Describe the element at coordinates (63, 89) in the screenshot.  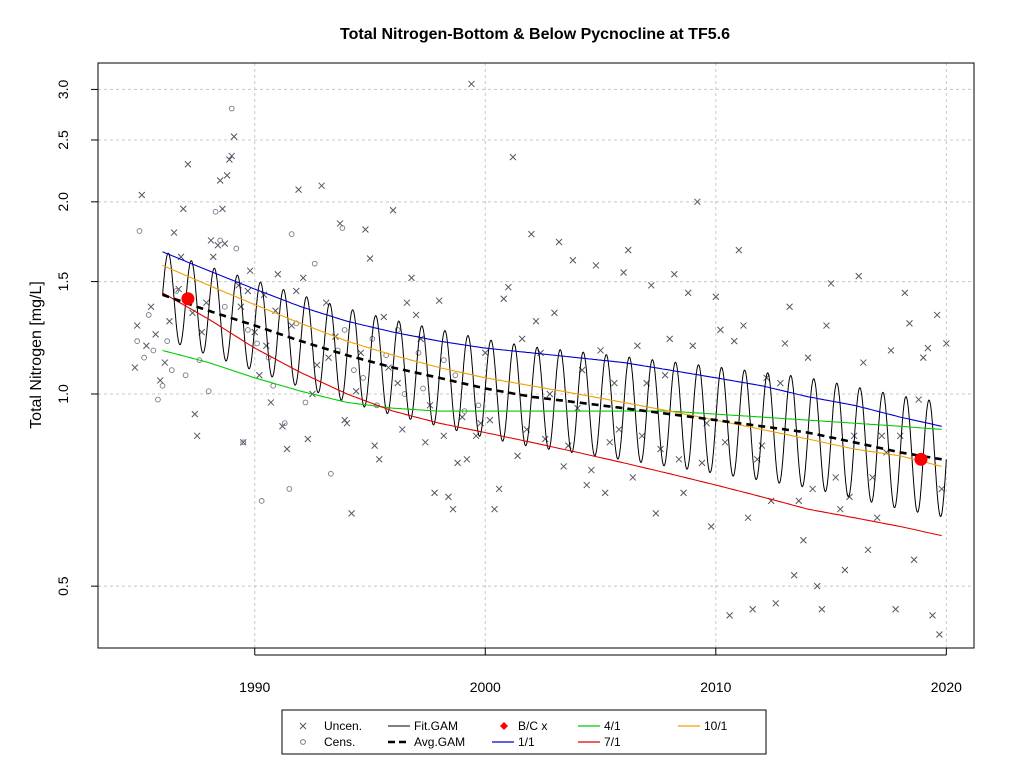
I see `y-tick-label: 3.0` at that location.